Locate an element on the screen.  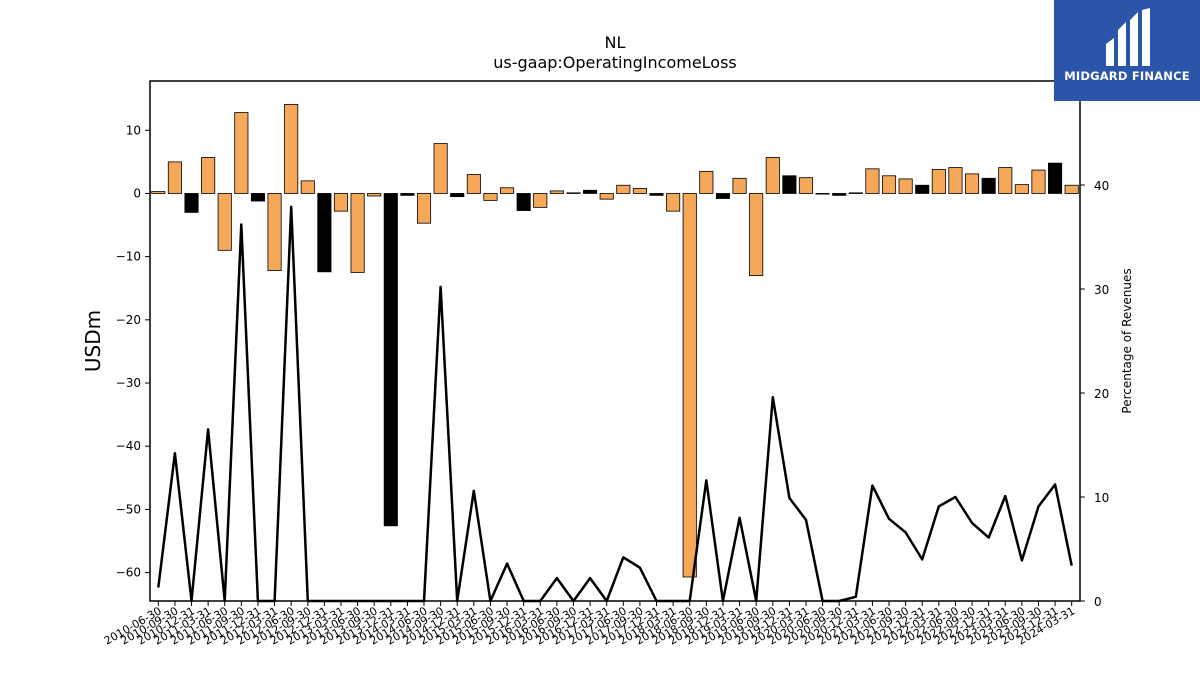
y-tick-label: −20 is located at coordinates (128, 320).